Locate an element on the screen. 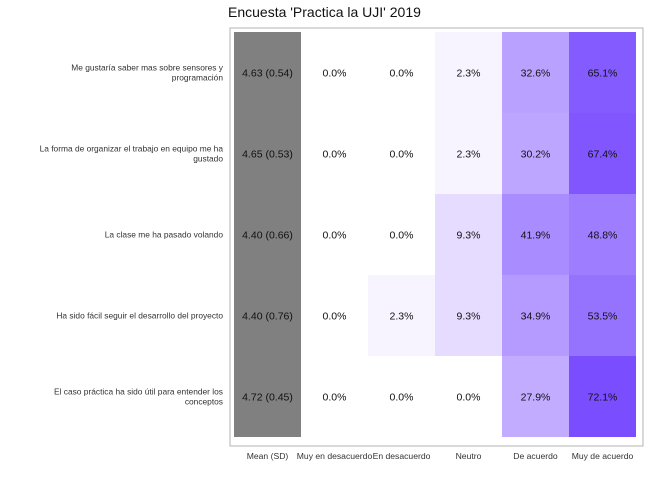 The width and height of the screenshot is (650, 480). mean-sd-label: 4.40 (0.66) is located at coordinates (267, 236).